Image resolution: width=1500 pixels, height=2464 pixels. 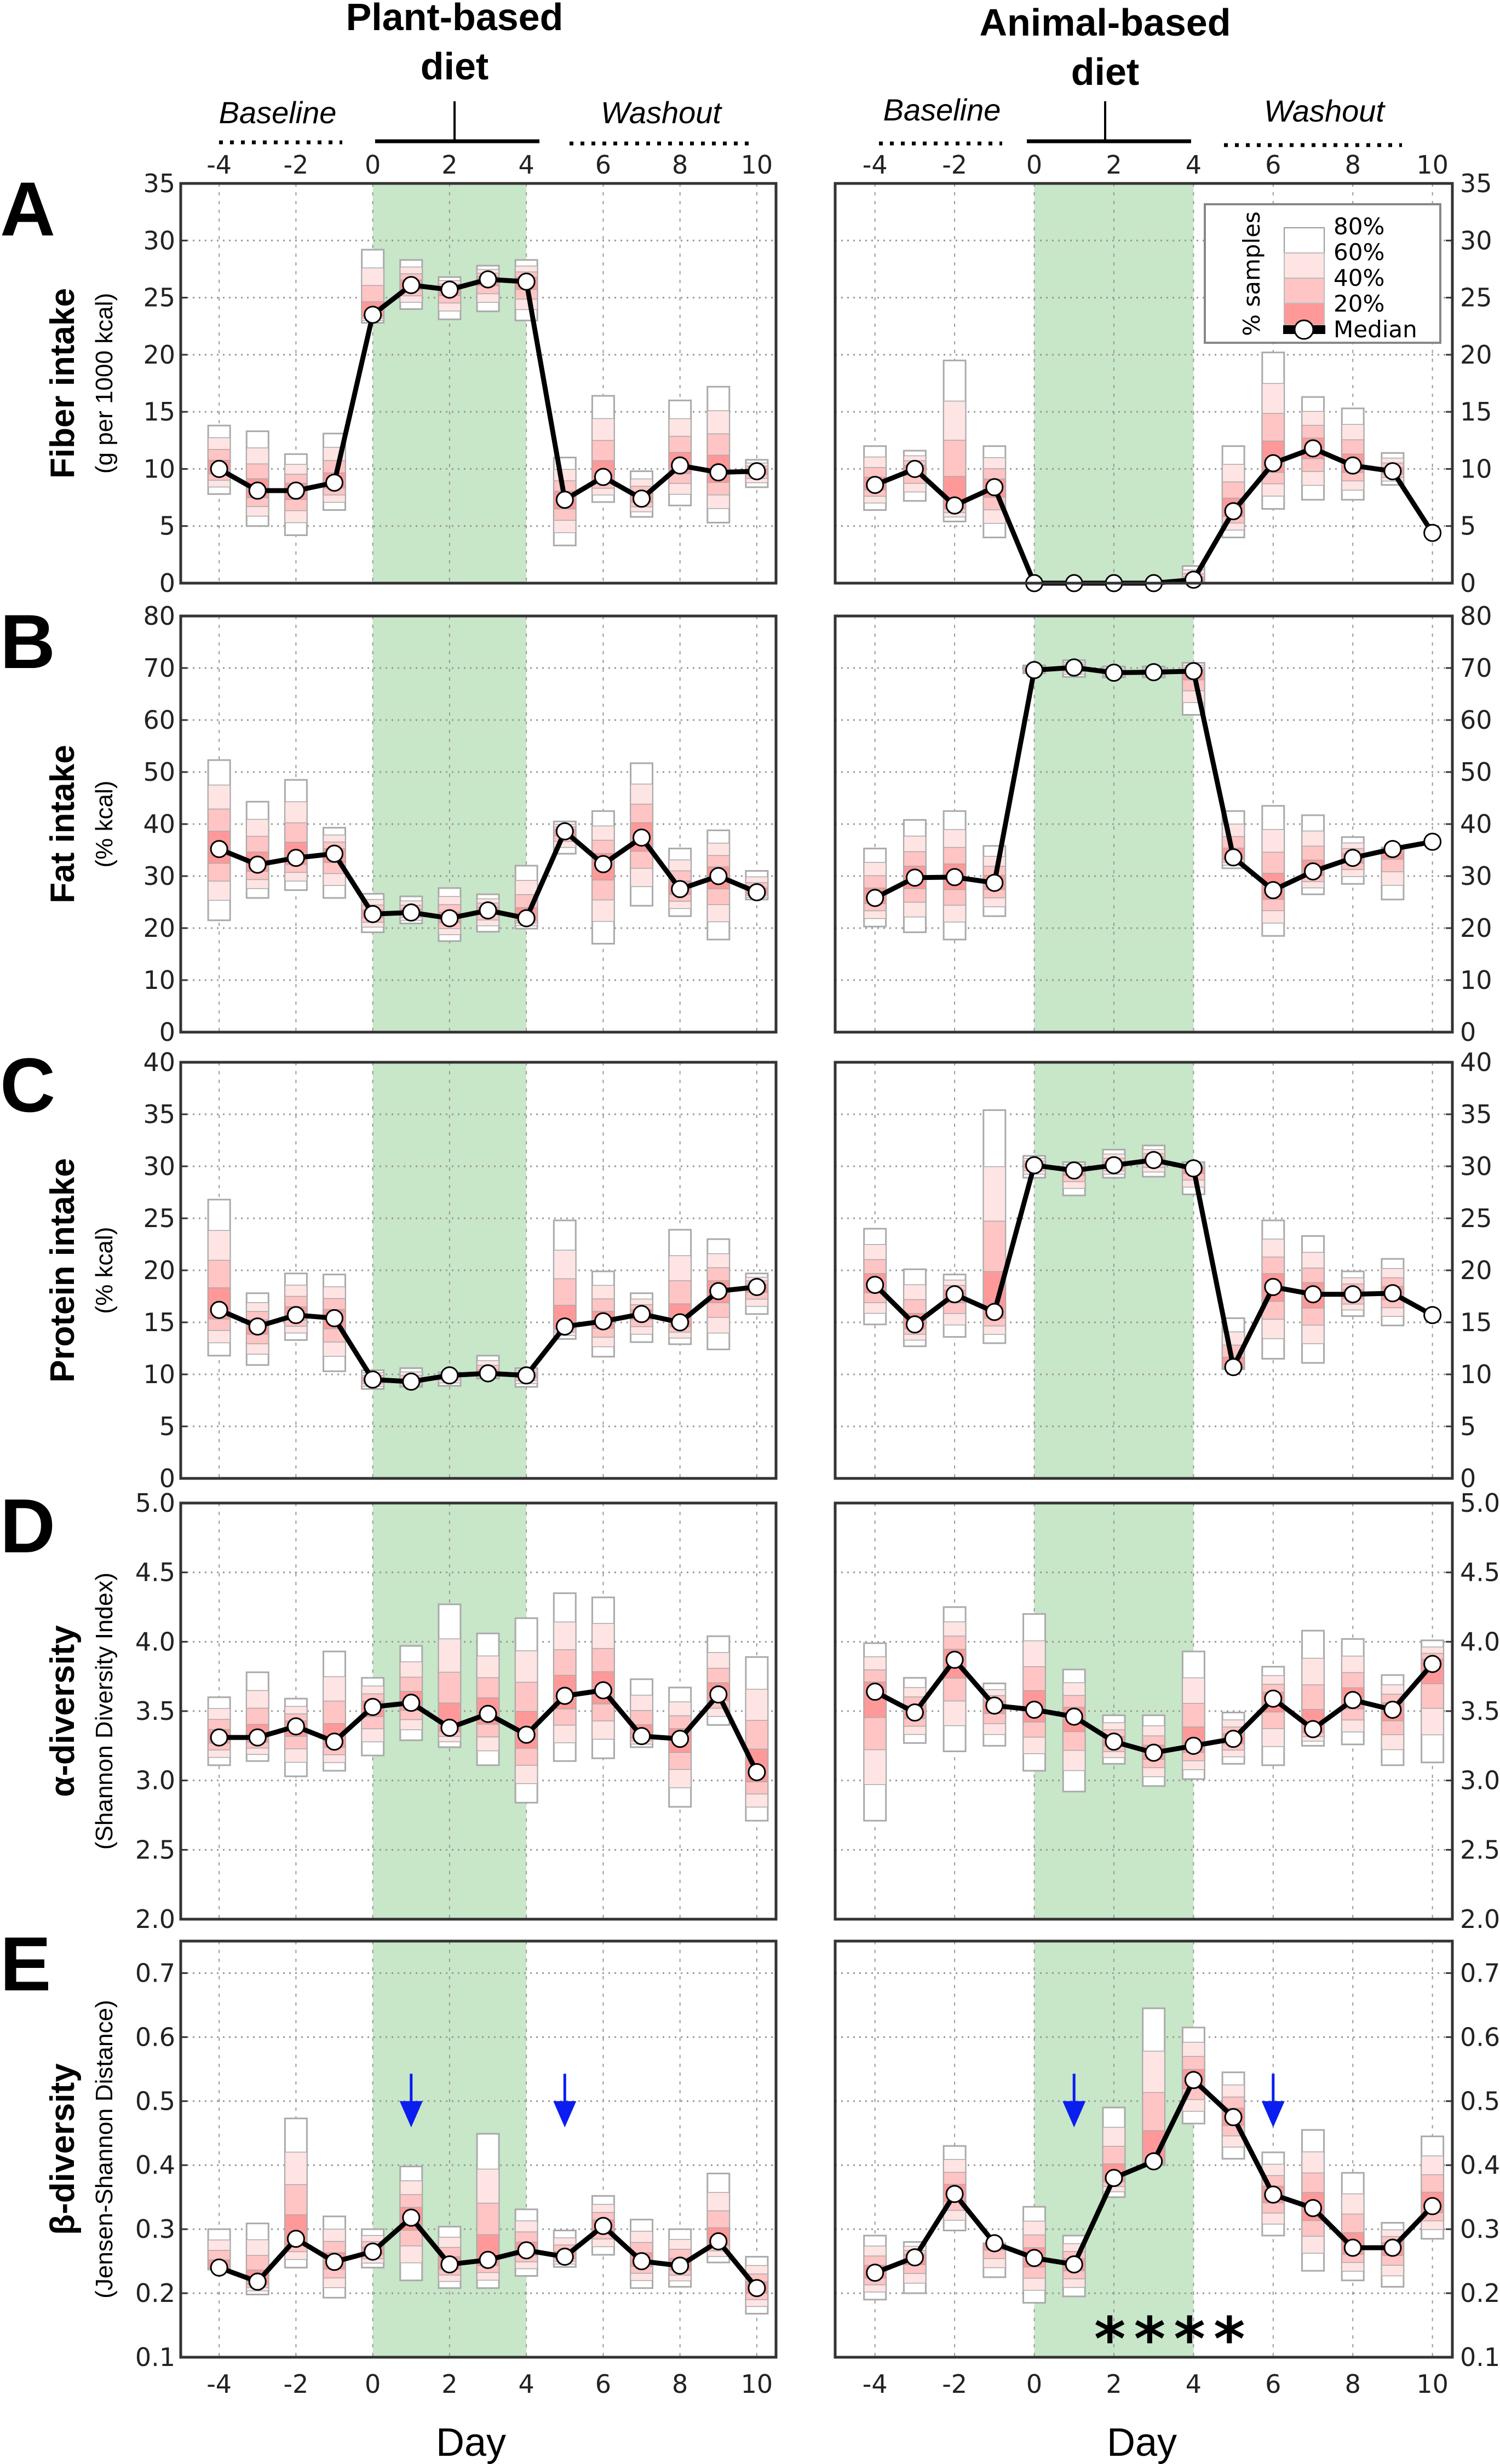 I want to click on y-tick-label: 40, so click(x=1476, y=824).